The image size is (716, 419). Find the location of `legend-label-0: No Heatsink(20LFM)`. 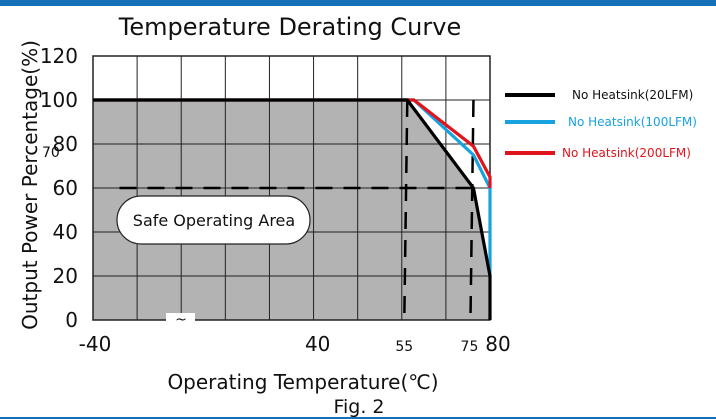

legend-label-0: No Heatsink(20LFM) is located at coordinates (632, 95).